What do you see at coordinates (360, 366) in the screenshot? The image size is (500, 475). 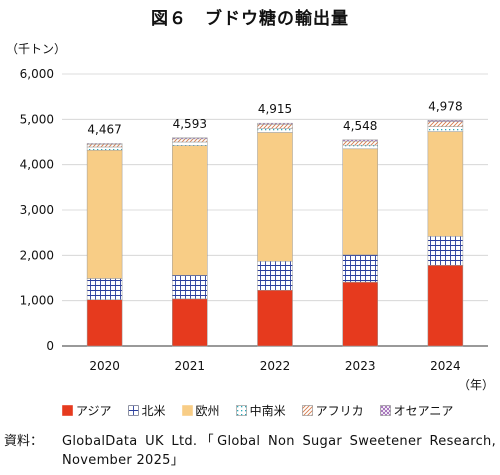 I see `x-tick-label: 2023` at bounding box center [360, 366].